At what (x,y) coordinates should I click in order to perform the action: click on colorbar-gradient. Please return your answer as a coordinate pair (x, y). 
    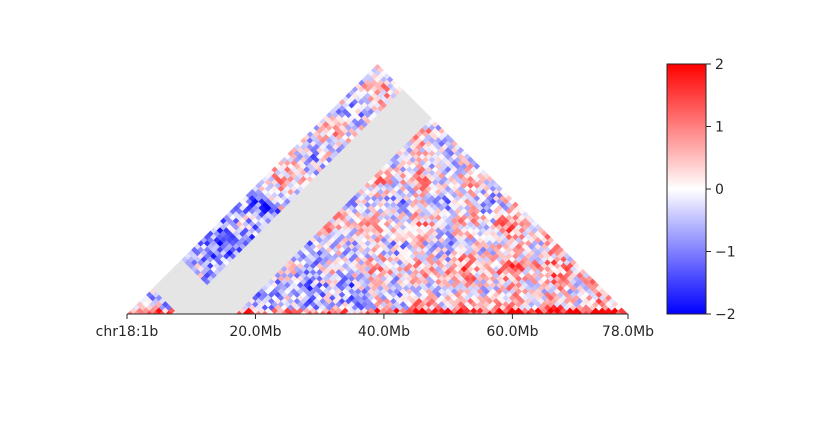
    Looking at the image, I should click on (686, 189).